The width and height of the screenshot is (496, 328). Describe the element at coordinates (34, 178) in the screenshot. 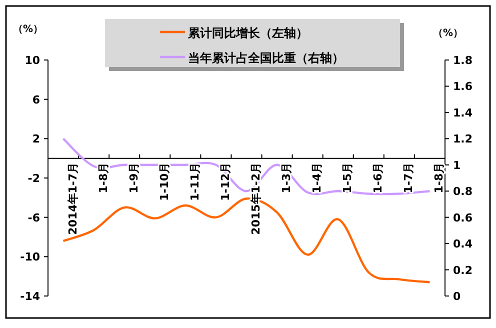

I see `y-tick-label: -2` at that location.